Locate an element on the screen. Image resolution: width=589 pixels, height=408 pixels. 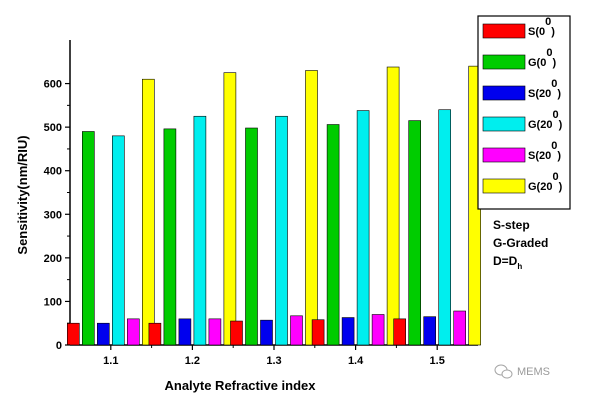
x-axis-title: Analyte Refractive index is located at coordinates (240, 385).